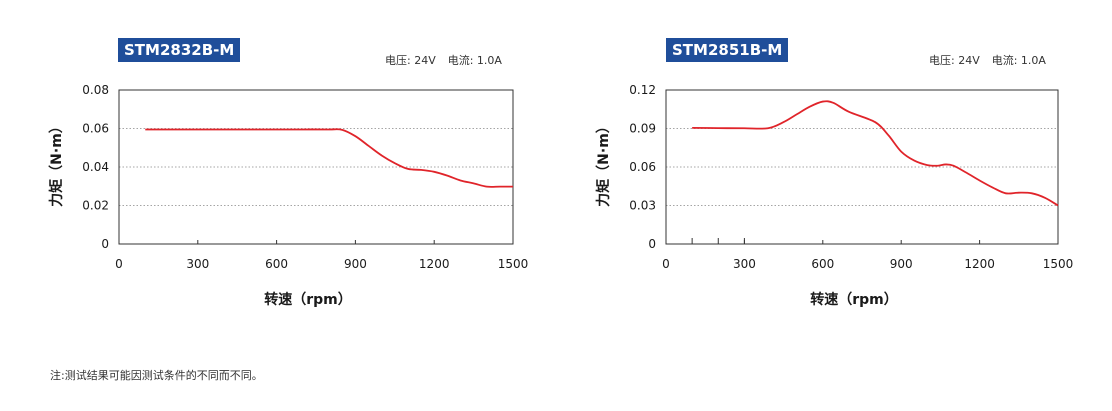 Image resolution: width=1112 pixels, height=411 pixels. What do you see at coordinates (156, 375) in the screenshot?
I see `footnote: 注:测试结果可能因测试条件的不同而不同。` at bounding box center [156, 375].